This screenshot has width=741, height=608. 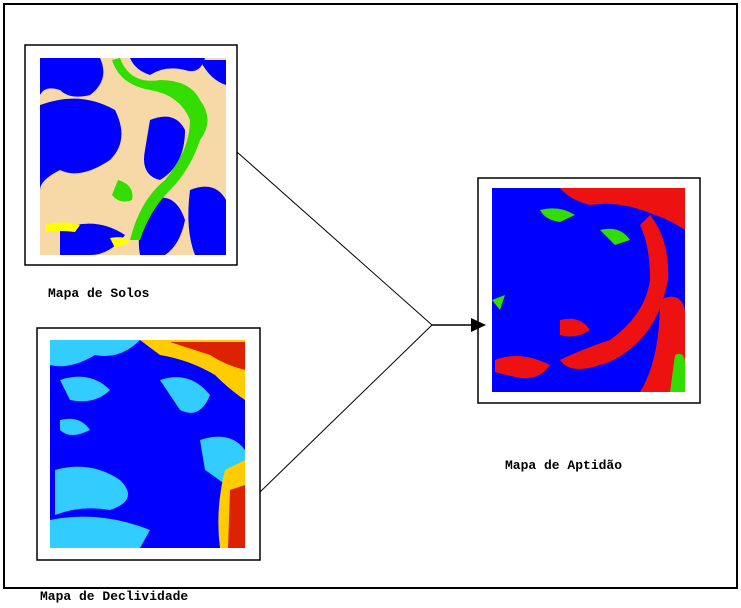 What do you see at coordinates (589, 290) in the screenshot?
I see `suitability-map` at bounding box center [589, 290].